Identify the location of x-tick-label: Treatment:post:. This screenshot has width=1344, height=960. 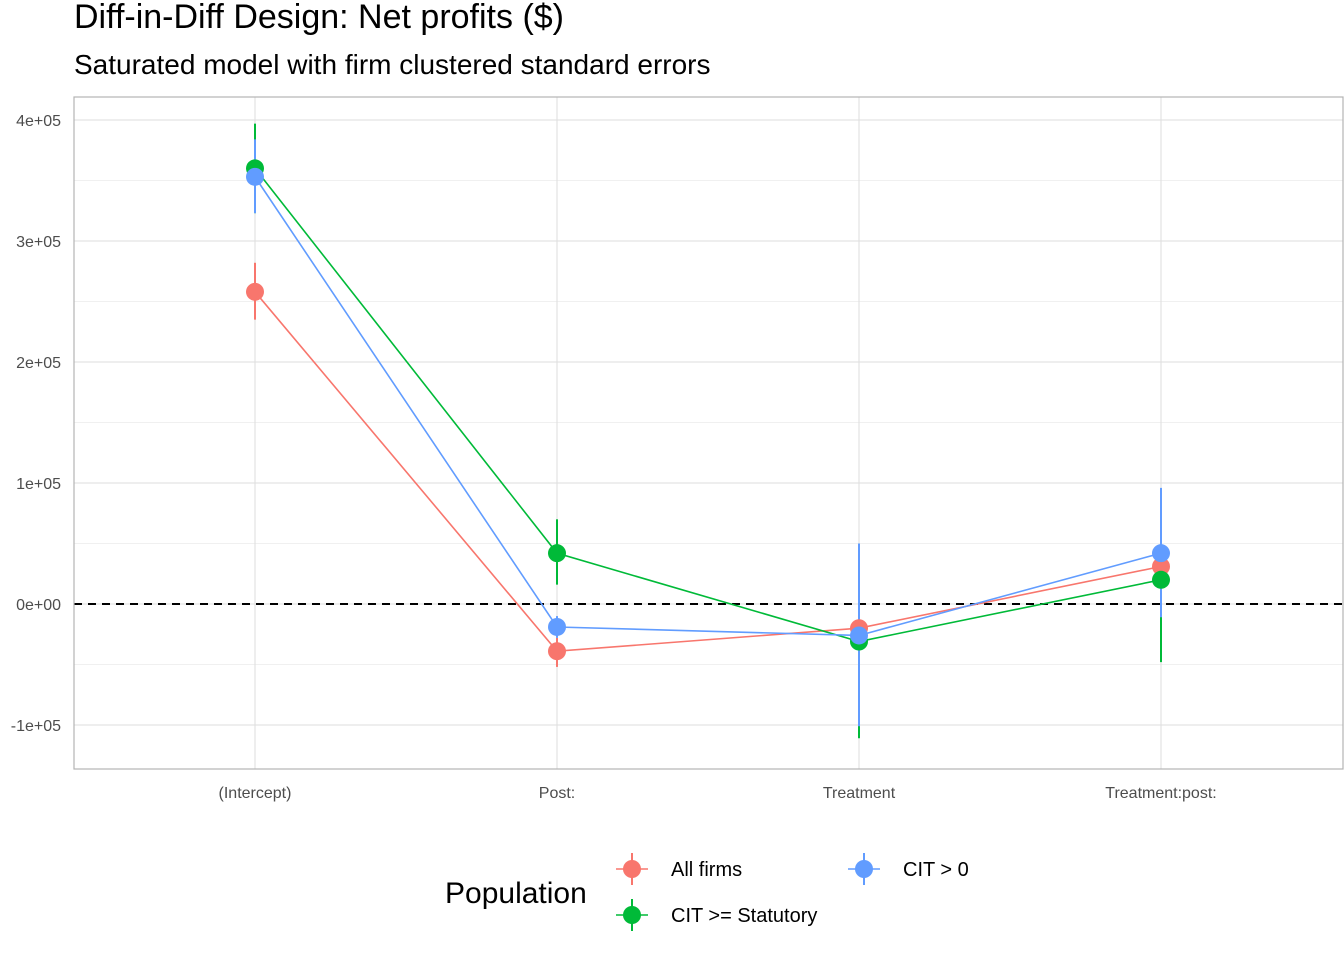
(1160, 793).